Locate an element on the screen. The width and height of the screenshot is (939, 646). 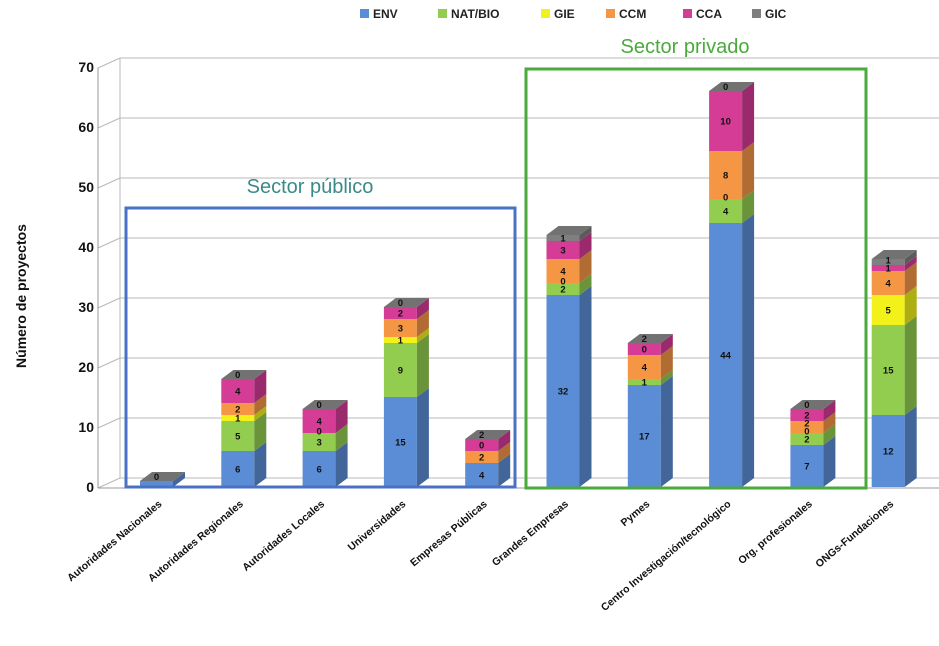
bar-stack: 17 1 4 02 is located at coordinates (650, 410).